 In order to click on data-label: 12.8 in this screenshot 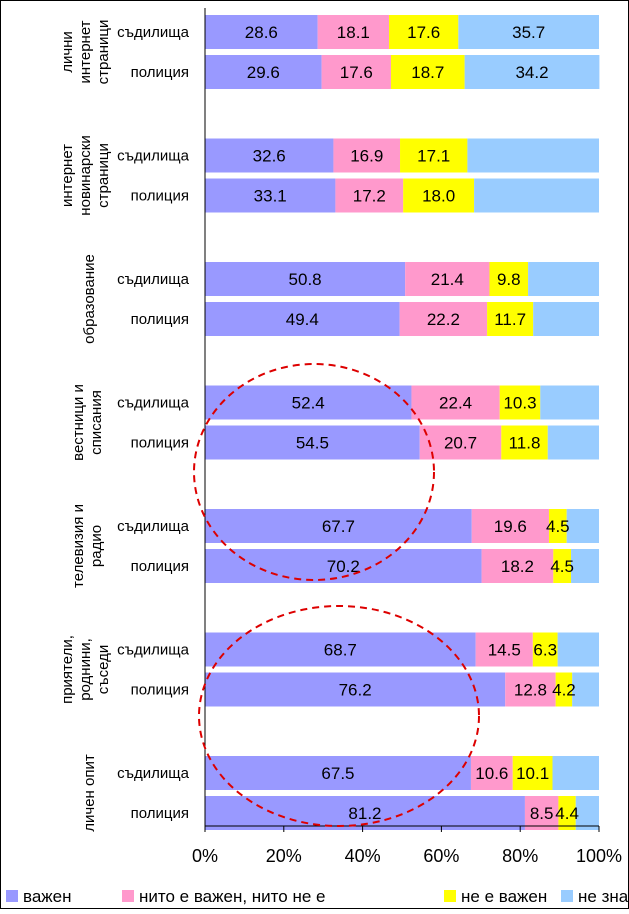, I will do `click(530, 690)`.